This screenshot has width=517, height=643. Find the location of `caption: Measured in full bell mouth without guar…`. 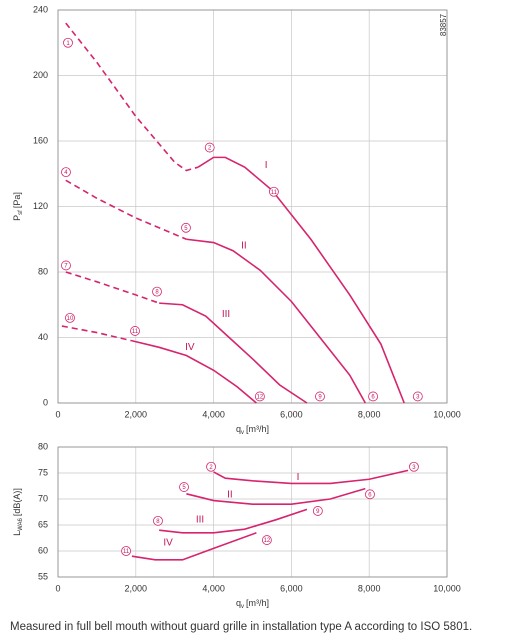

caption: Measured in full bell mouth without guar… is located at coordinates (241, 627).